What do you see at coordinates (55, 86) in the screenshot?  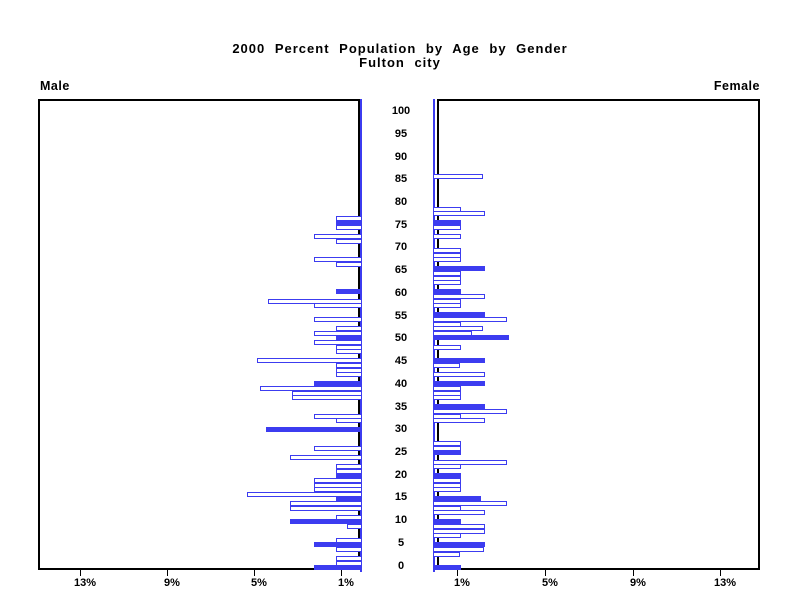 I see `male-panel-label: Male` at bounding box center [55, 86].